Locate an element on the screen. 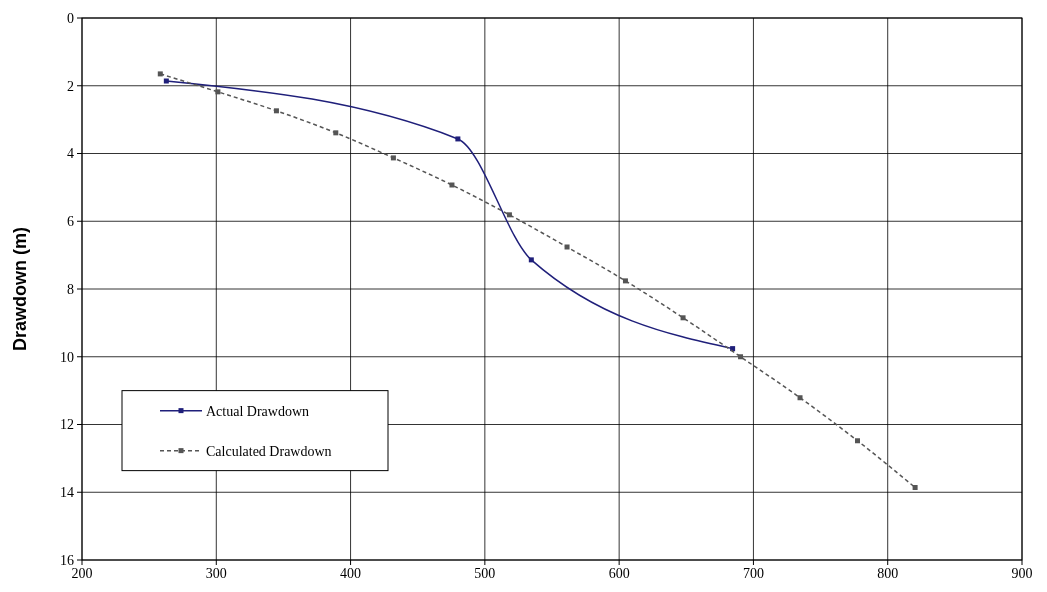 This screenshot has height=592, width=1047. y-tick-label: 8 is located at coordinates (70, 289).